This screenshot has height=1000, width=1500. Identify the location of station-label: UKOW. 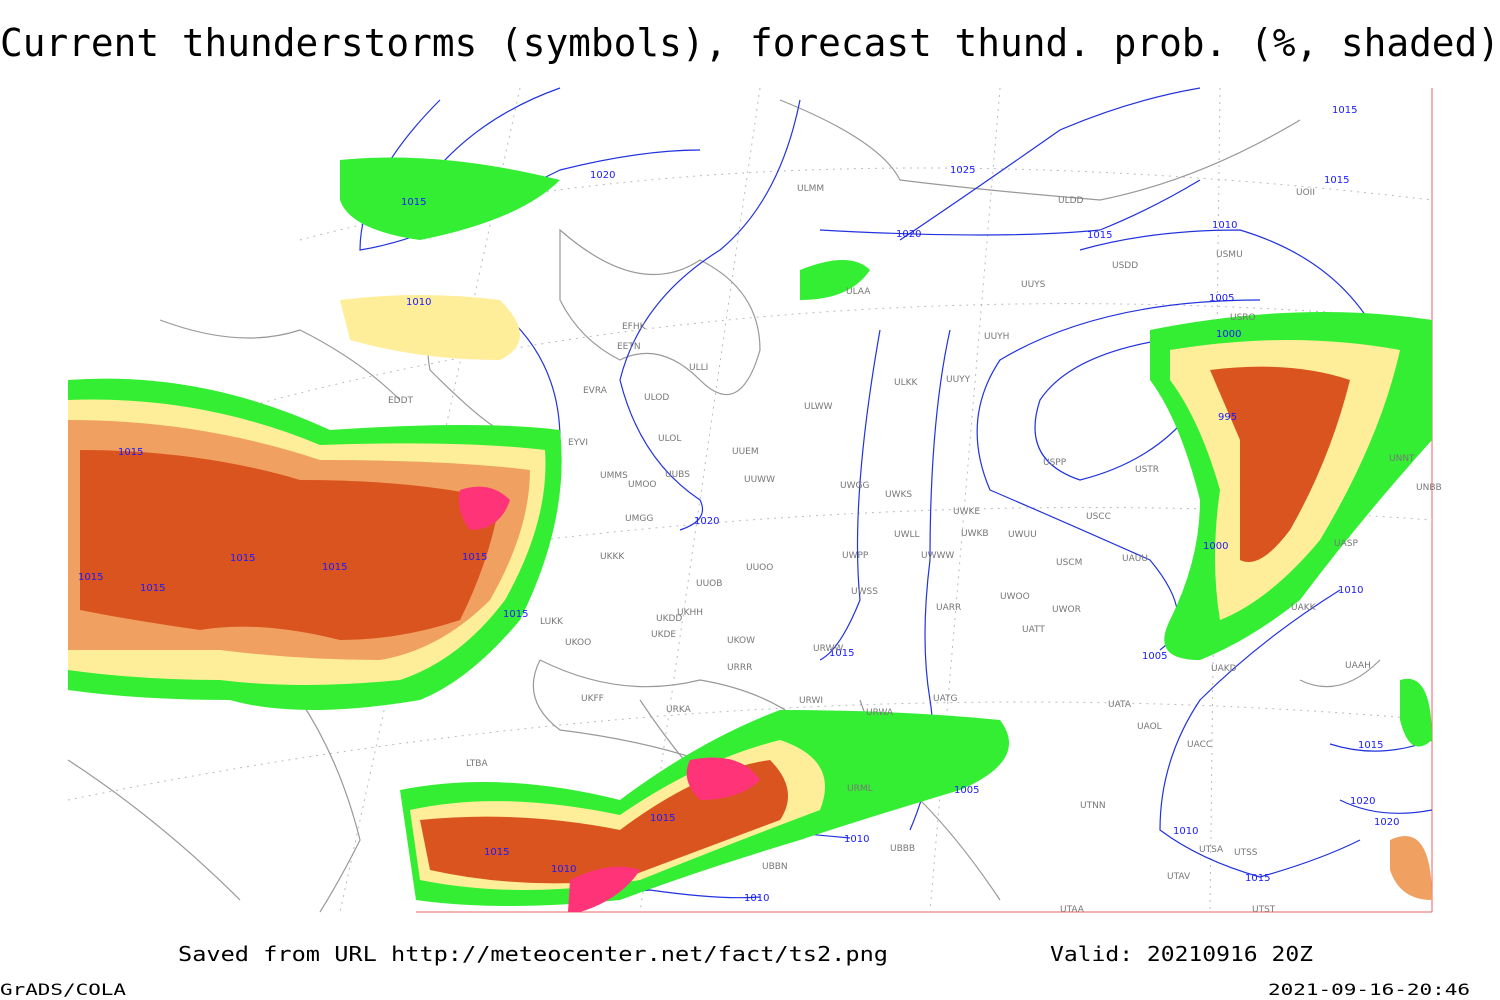
(741, 641).